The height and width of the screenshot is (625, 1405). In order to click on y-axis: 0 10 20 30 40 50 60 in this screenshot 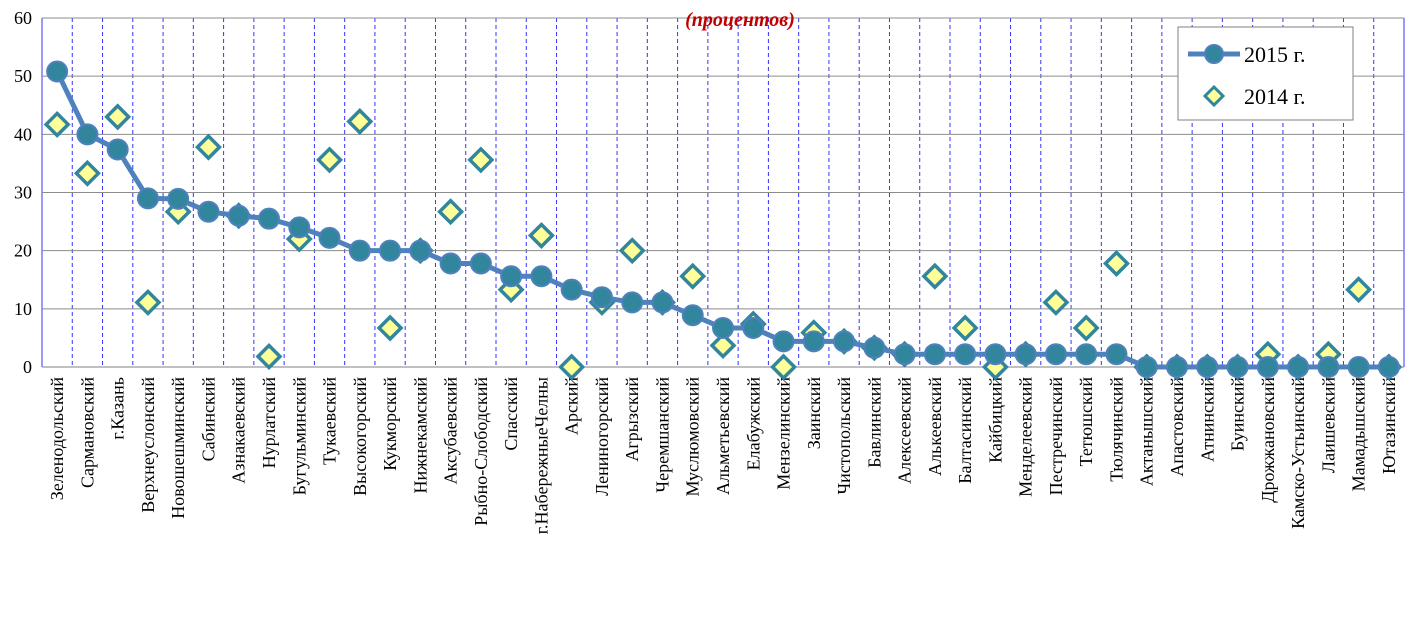, I will do `click(23, 192)`.